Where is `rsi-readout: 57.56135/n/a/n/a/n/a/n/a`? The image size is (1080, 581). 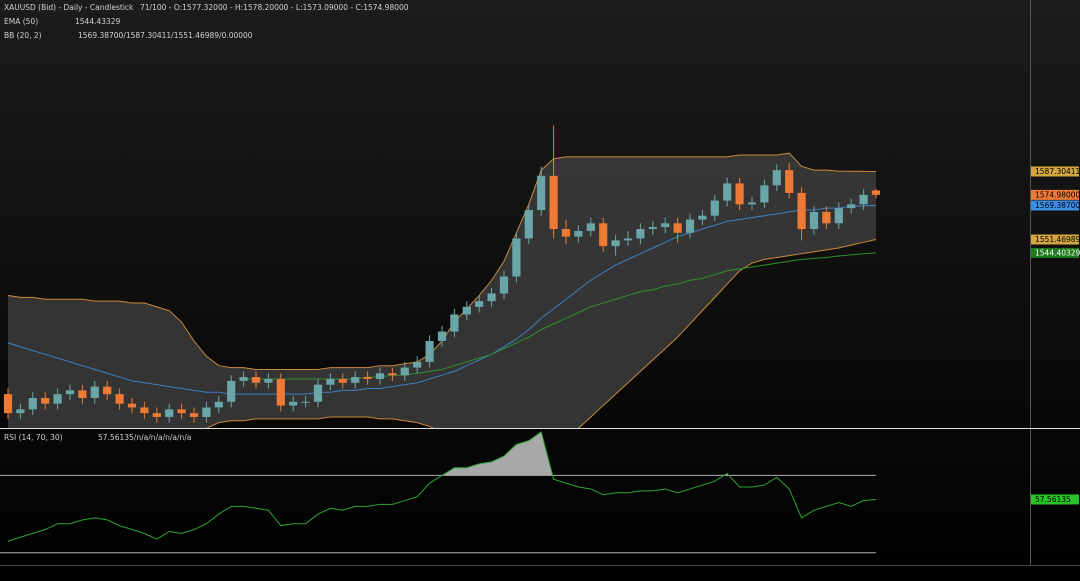 rsi-readout: 57.56135/n/a/n/a/n/a/n/a is located at coordinates (144, 437).